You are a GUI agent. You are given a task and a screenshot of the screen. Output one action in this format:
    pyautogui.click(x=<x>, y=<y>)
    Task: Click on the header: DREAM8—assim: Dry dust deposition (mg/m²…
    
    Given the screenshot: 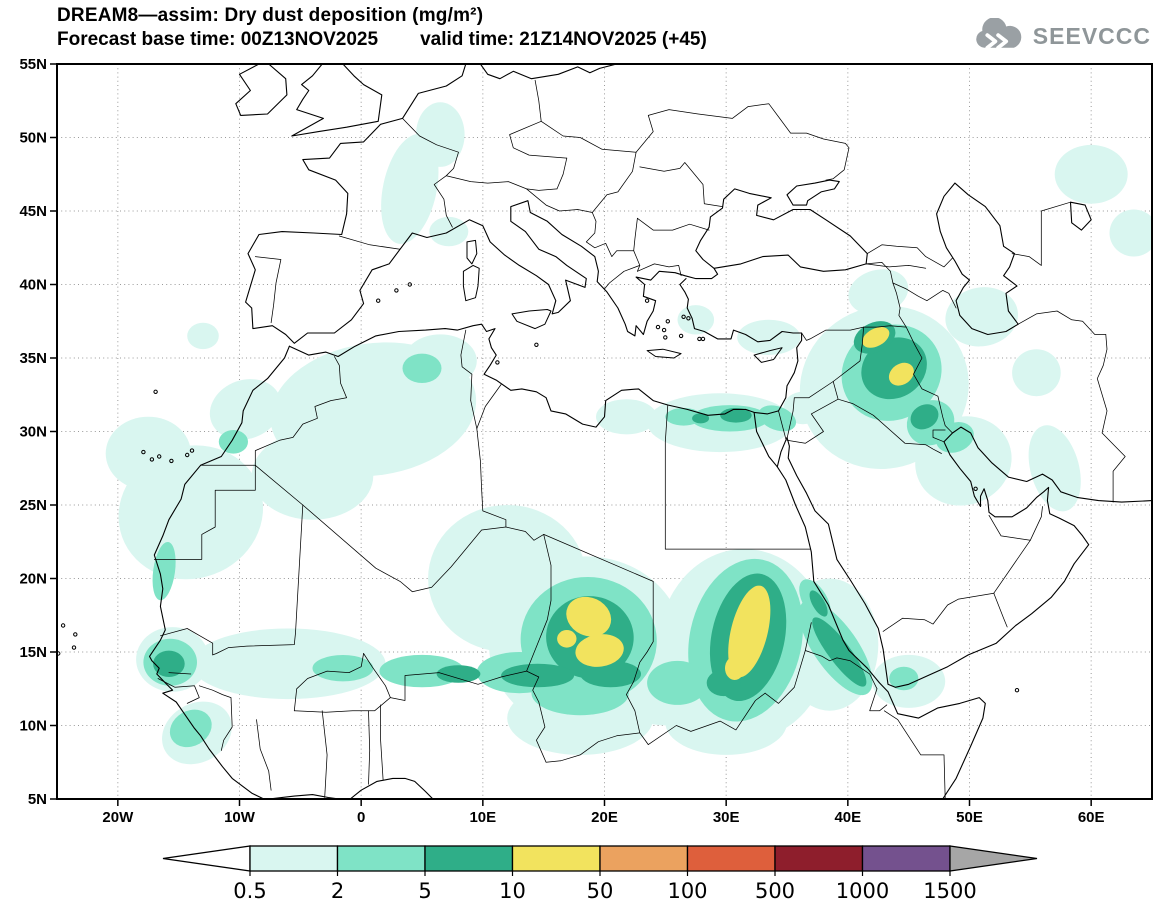 What is the action you would take?
    pyautogui.click(x=382, y=28)
    